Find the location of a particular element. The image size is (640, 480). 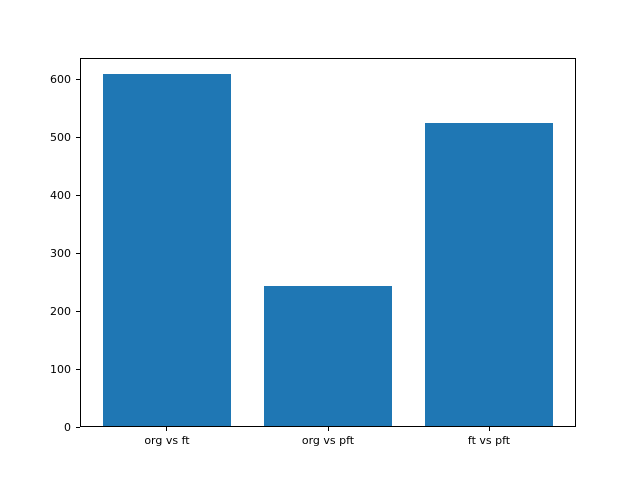

y-tick-label: 600 is located at coordinates (60, 80).